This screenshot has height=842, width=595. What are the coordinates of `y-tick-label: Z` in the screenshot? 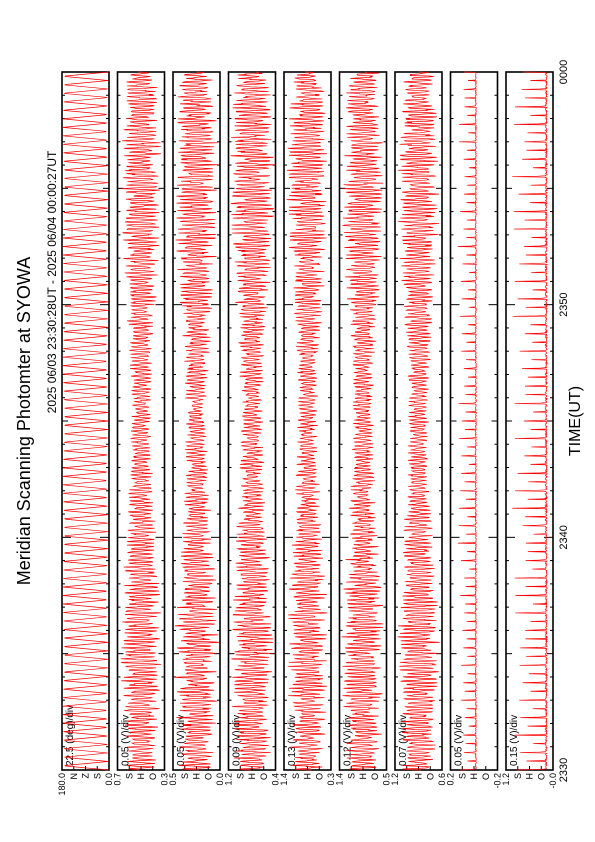 It's located at (86, 776).